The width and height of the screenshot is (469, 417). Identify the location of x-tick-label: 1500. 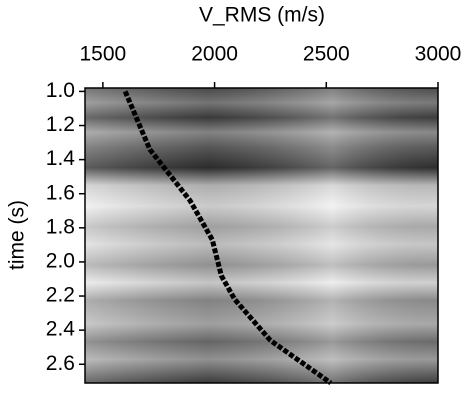
(103, 54).